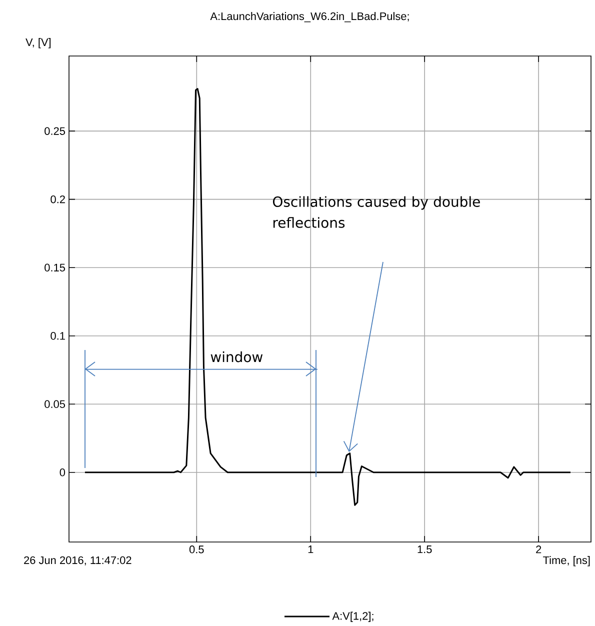  I want to click on y-tick-label: 0.05, so click(55, 404).